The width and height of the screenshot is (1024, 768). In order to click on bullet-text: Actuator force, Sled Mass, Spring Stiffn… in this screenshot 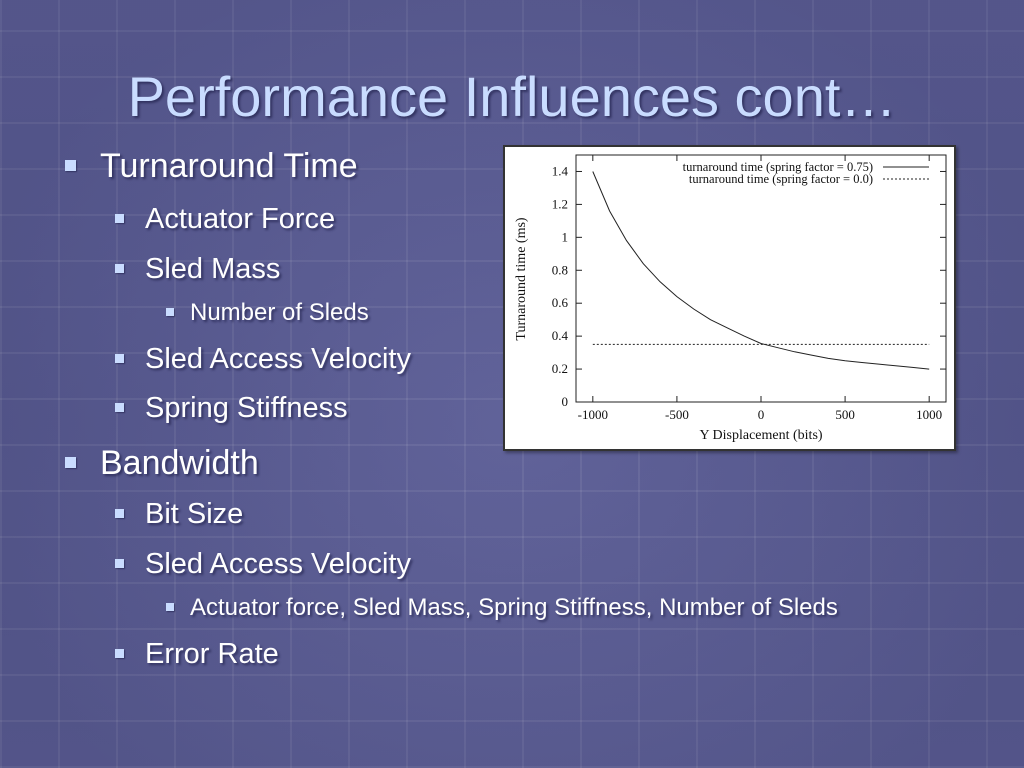, I will do `click(514, 607)`.